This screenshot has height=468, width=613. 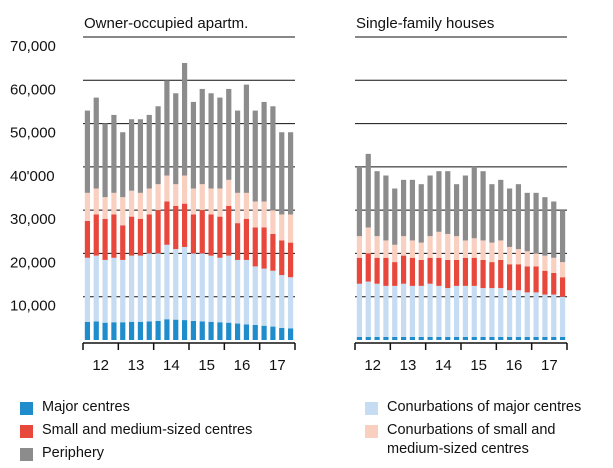 I want to click on y-tick-label: 20,000, so click(x=33, y=262).